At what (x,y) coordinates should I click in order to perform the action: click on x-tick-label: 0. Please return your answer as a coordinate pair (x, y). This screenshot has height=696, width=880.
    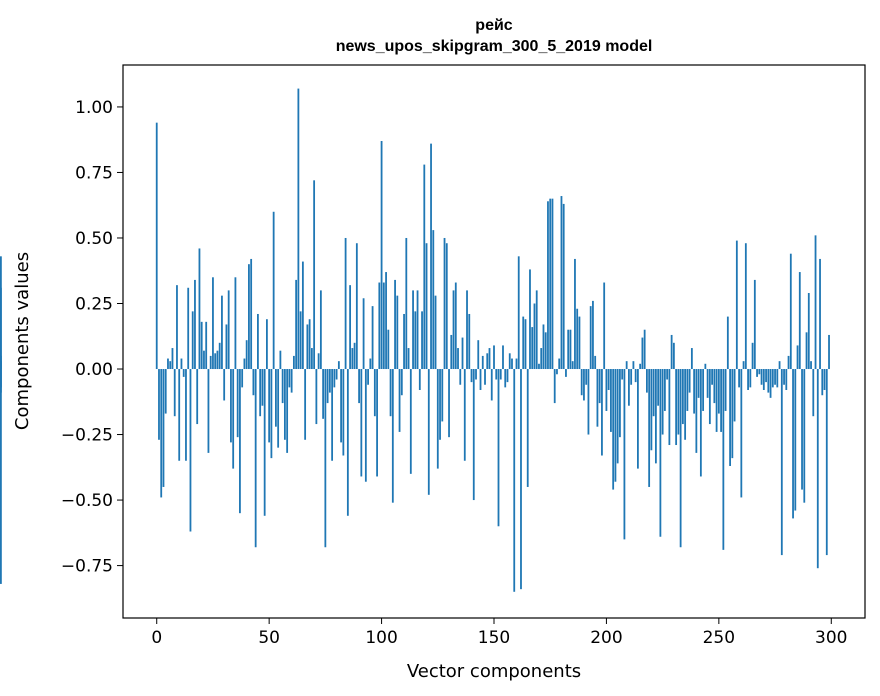
    Looking at the image, I should click on (156, 638).